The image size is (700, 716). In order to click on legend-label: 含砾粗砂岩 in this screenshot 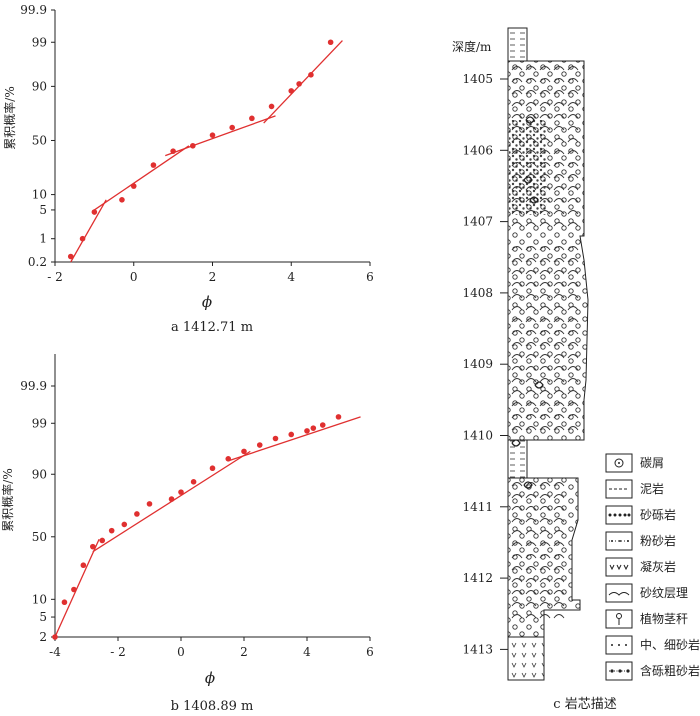, I will do `click(670, 670)`.